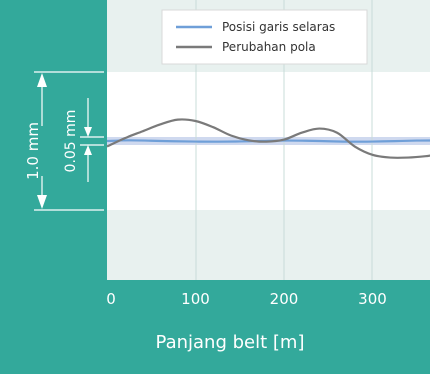 The width and height of the screenshot is (430, 374). I want to click on series-line-perubahan-pola, so click(268, 138).